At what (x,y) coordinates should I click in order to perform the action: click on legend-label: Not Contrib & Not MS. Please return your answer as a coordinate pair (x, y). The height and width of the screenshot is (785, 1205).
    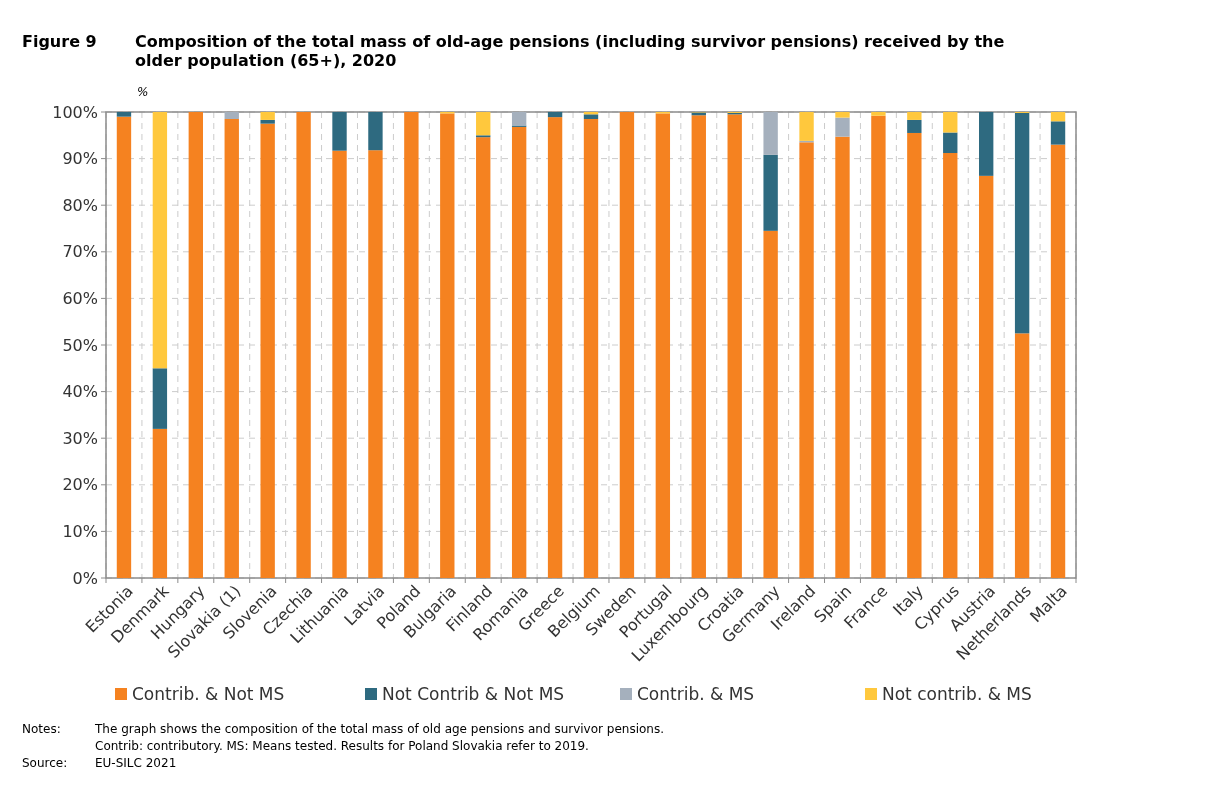
    Looking at the image, I should click on (473, 693).